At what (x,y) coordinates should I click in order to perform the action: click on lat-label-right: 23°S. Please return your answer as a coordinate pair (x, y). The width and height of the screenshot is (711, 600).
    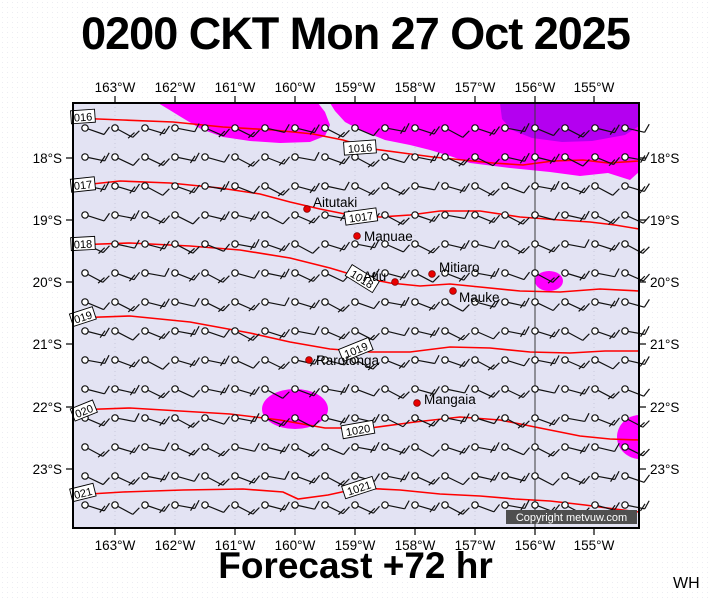
    Looking at the image, I should click on (664, 469).